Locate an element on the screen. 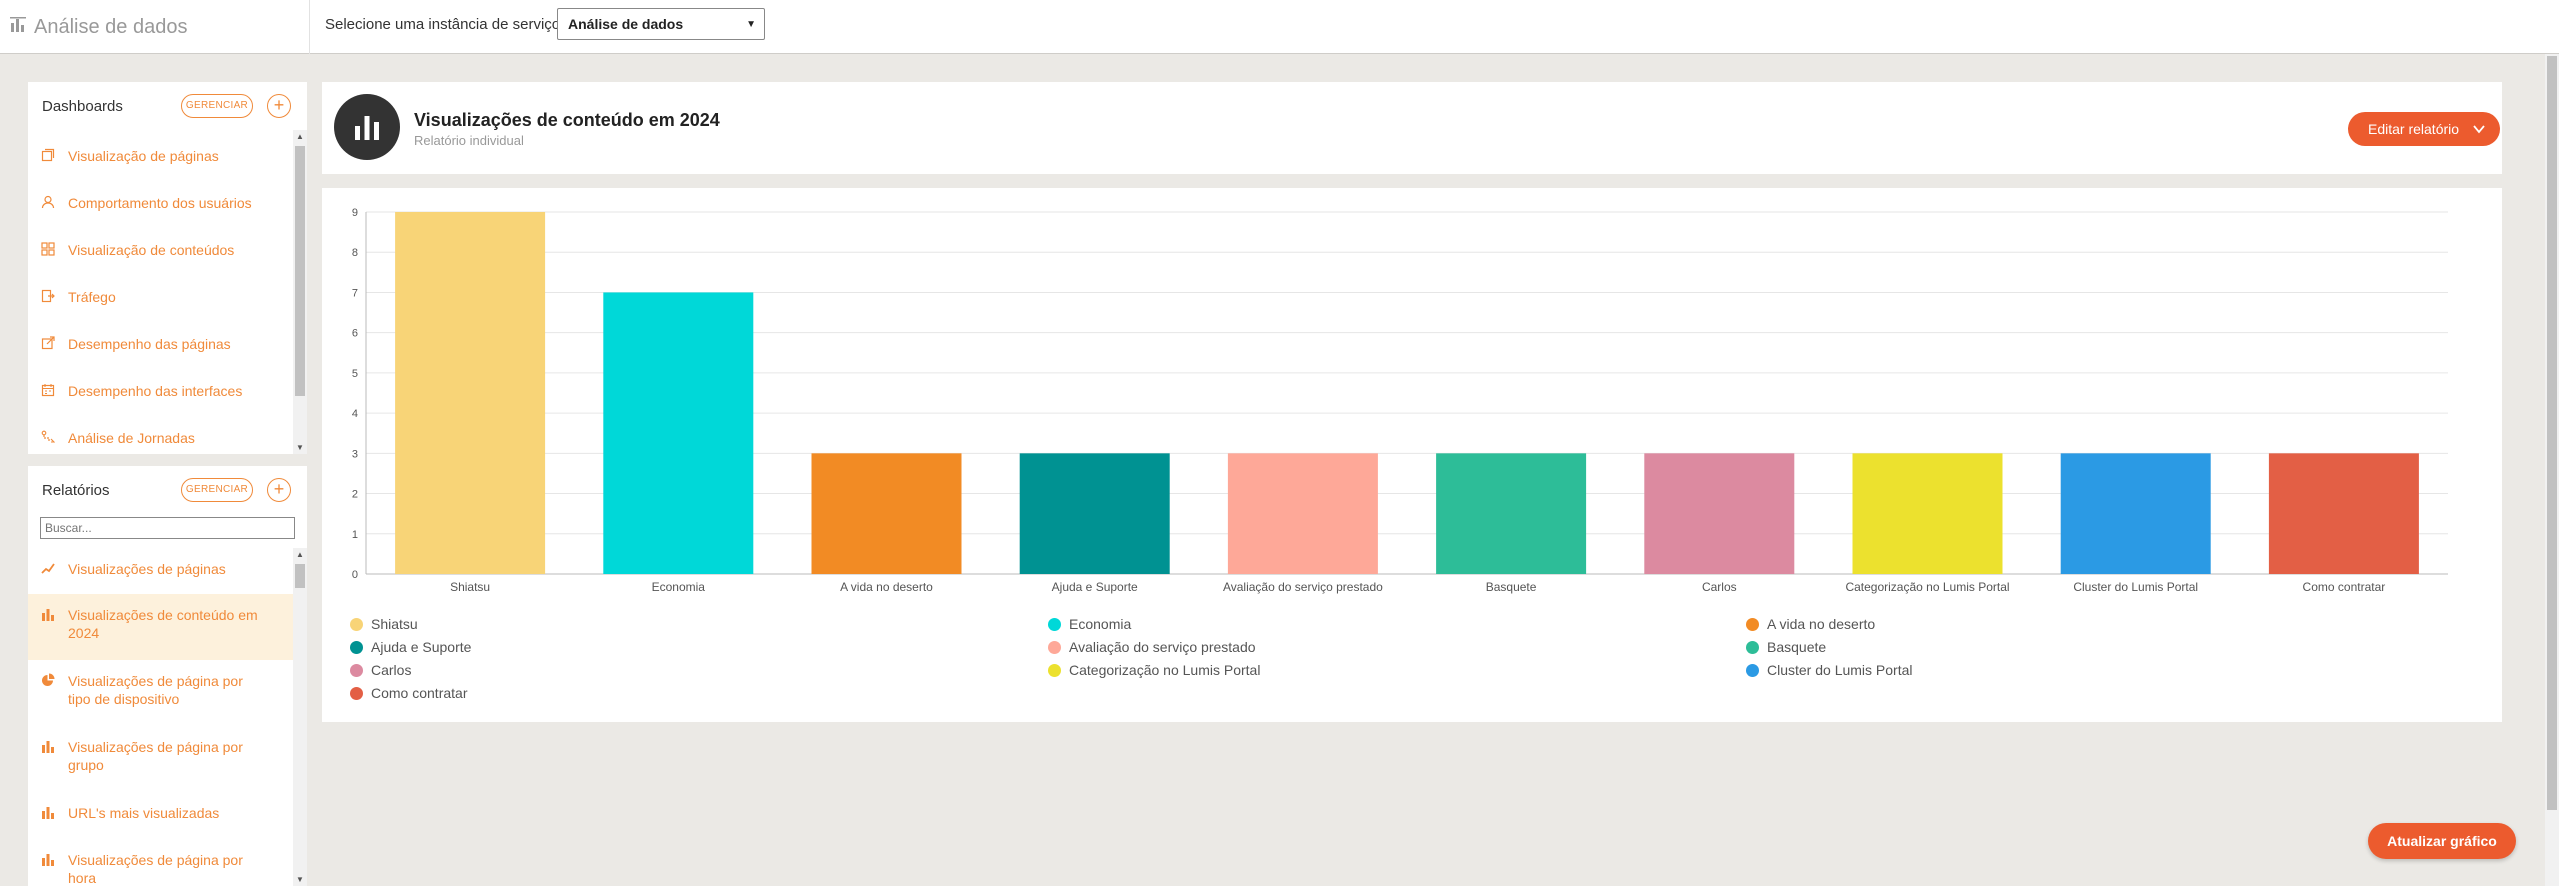 This screenshot has height=886, width=2559. item-label: Visualização de conteúdos is located at coordinates (151, 250).